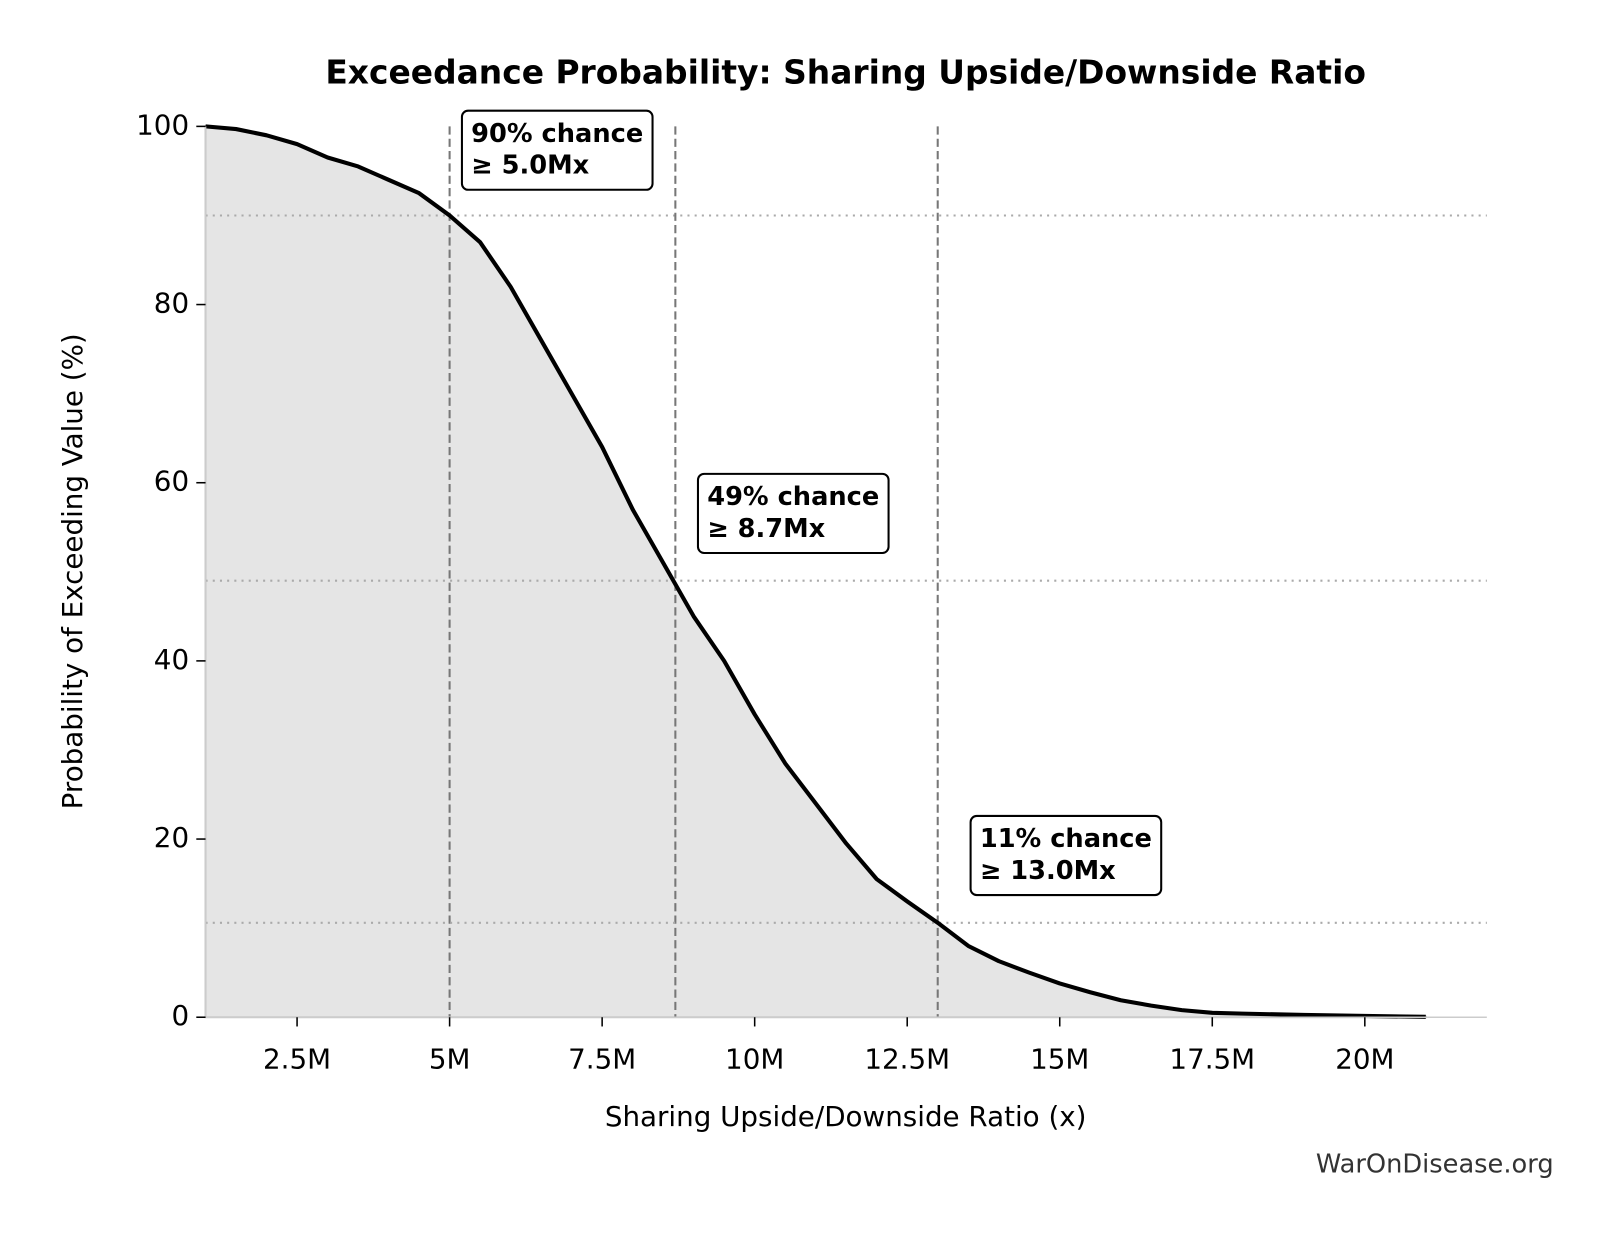  Describe the element at coordinates (297, 1058) in the screenshot. I see `x-tick-label: 2.5M` at that location.